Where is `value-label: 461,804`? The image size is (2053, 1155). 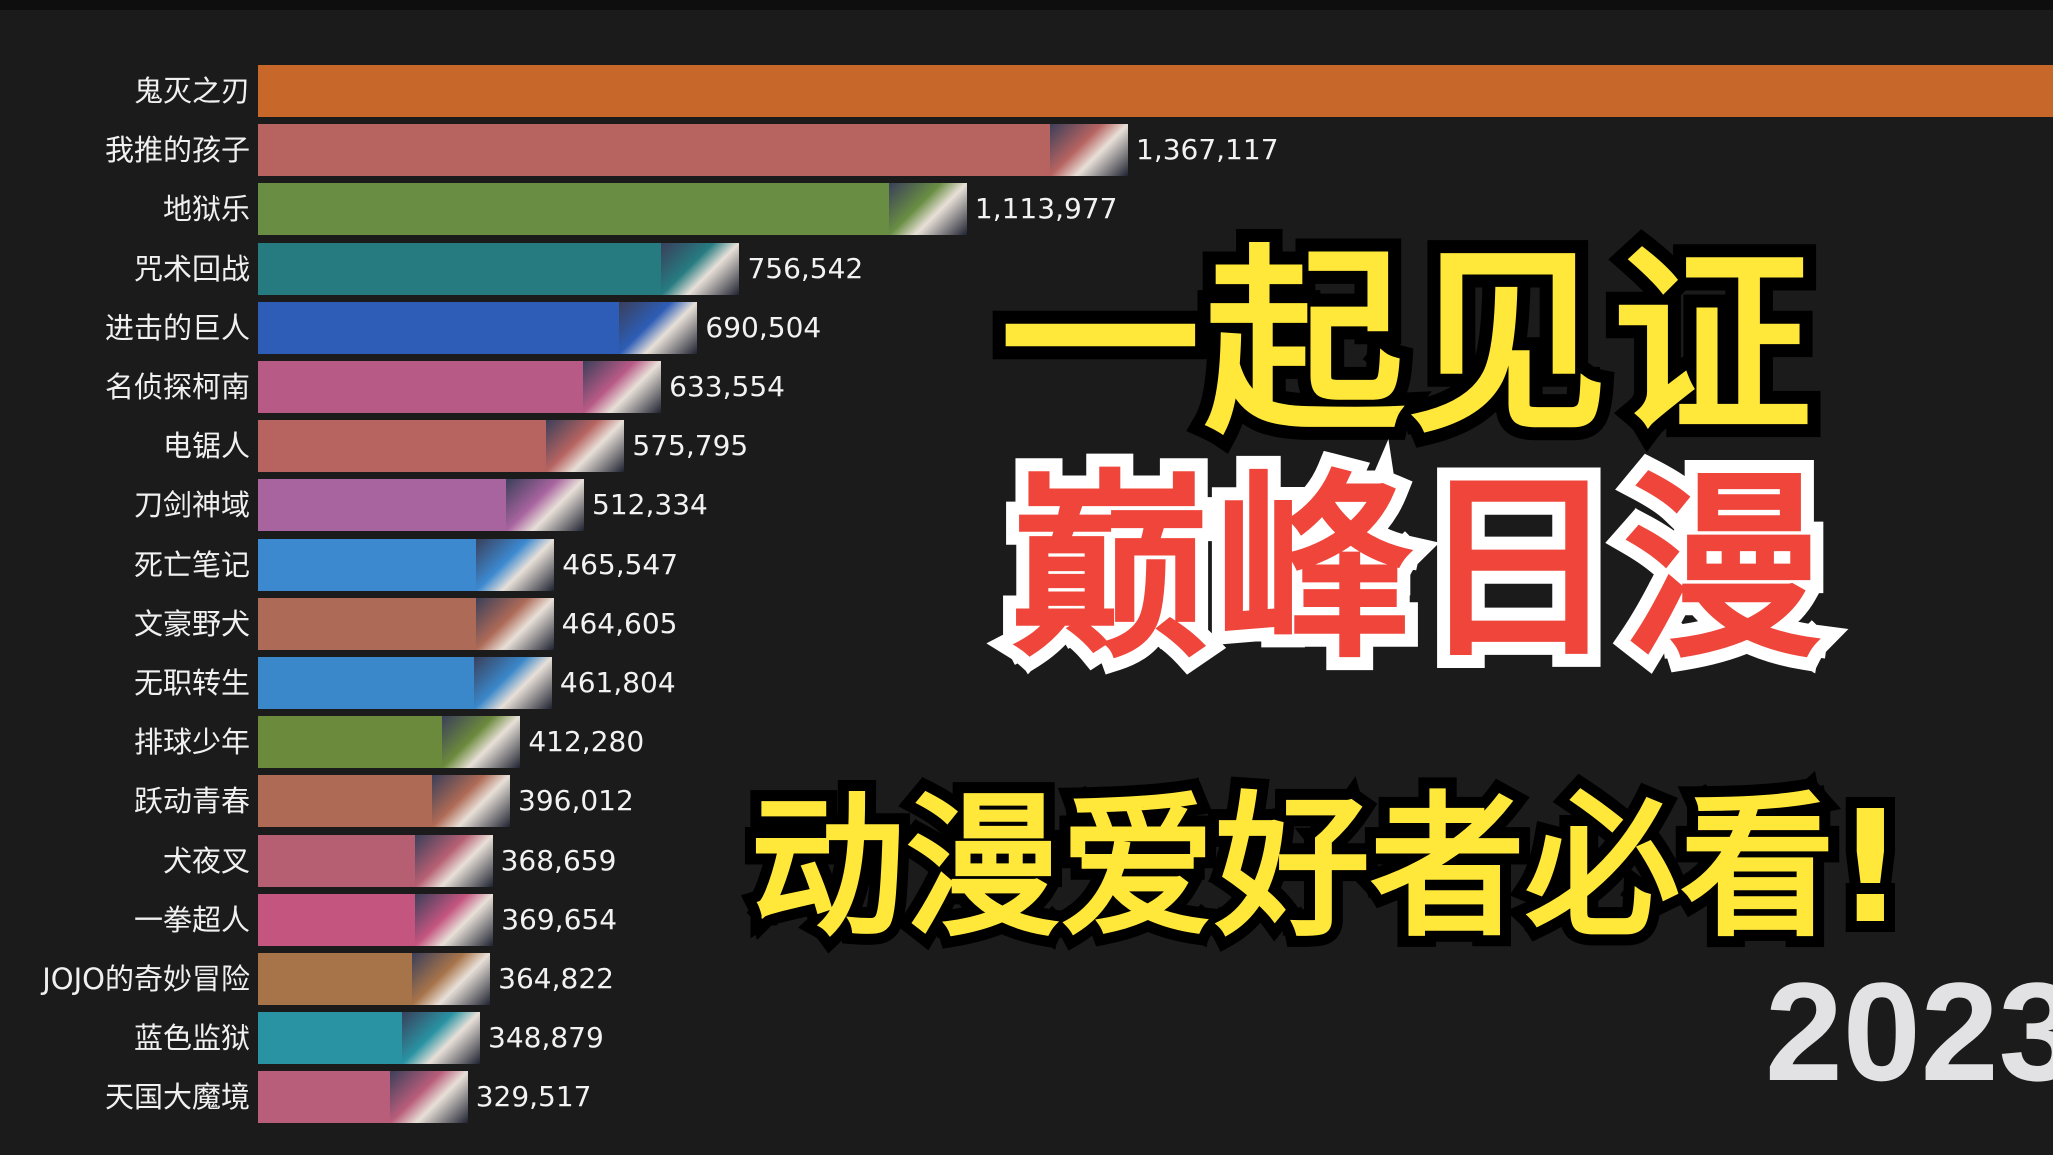
value-label: 461,804 is located at coordinates (617, 682).